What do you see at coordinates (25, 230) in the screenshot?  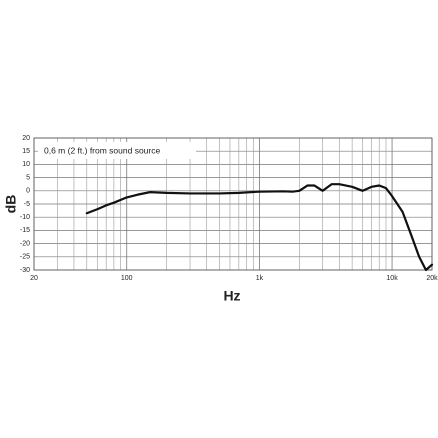 I see `y-tick-label: -15` at bounding box center [25, 230].